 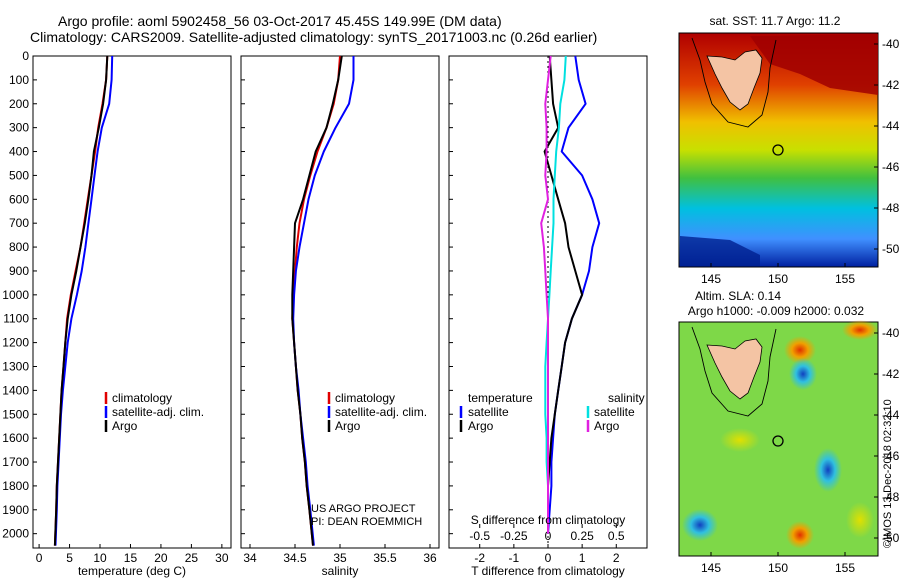 What do you see at coordinates (582, 536) in the screenshot?
I see `x-tick-label: 0.25` at bounding box center [582, 536].